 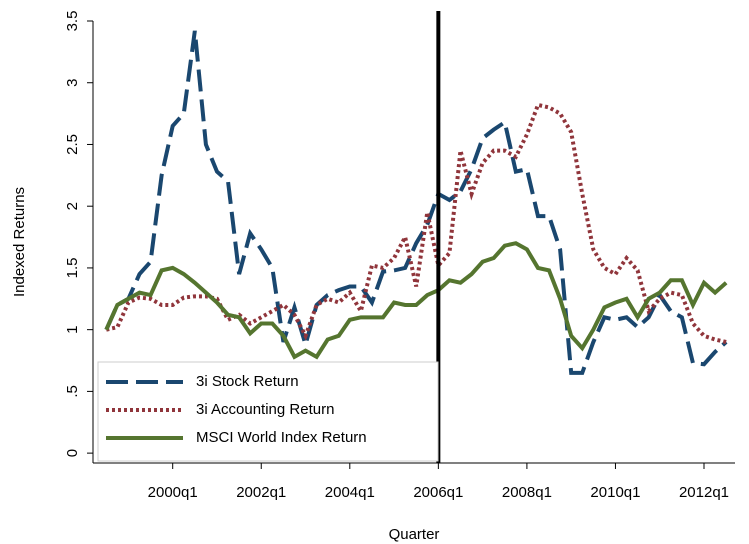 What do you see at coordinates (72, 83) in the screenshot?
I see `y-tick-label: 3` at bounding box center [72, 83].